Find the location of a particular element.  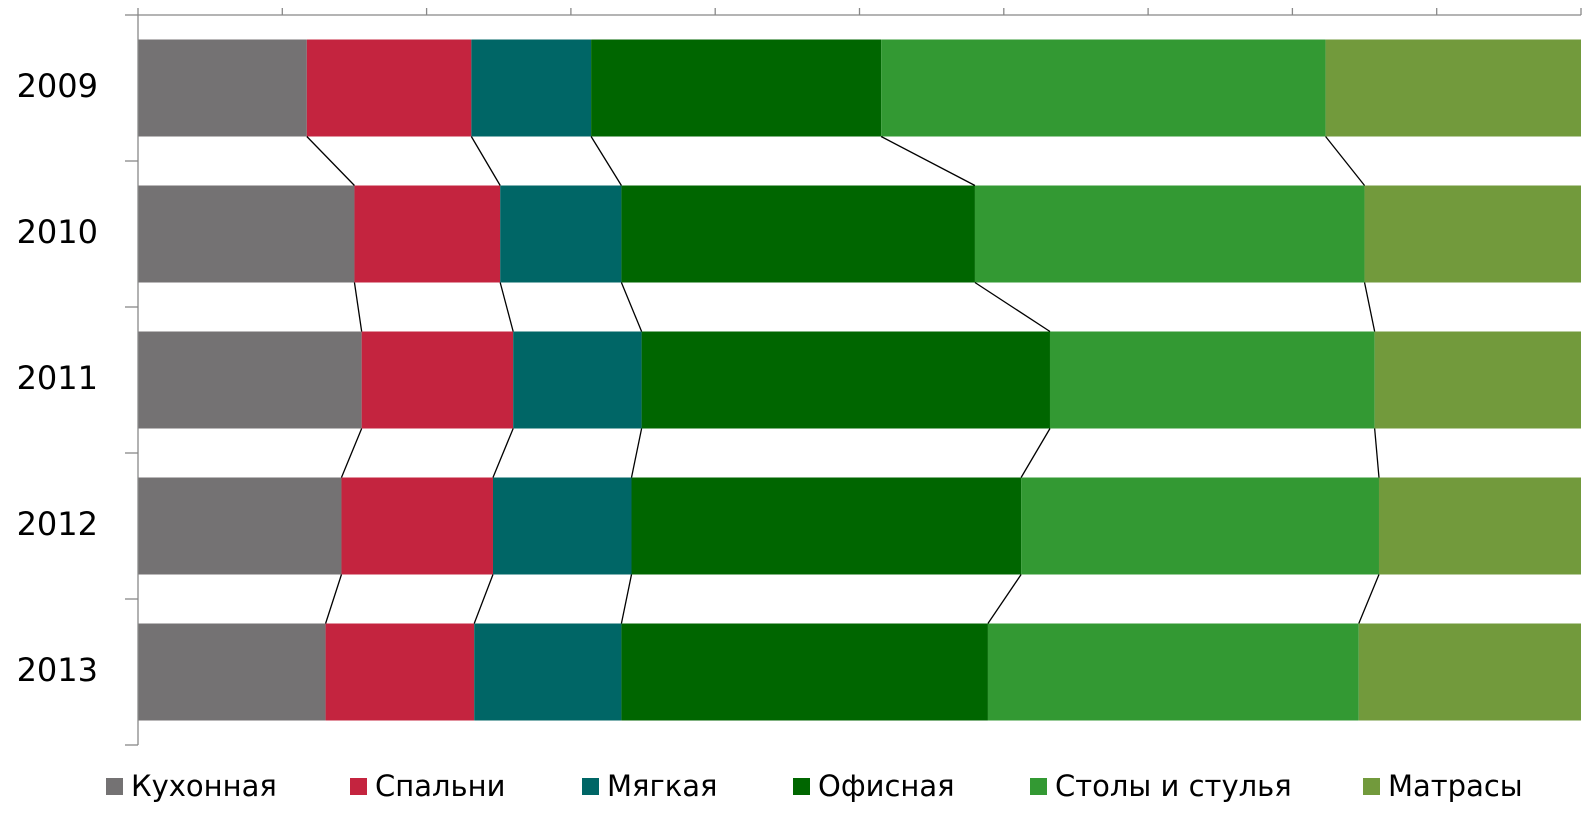

legend-label: Офисная is located at coordinates (886, 786).